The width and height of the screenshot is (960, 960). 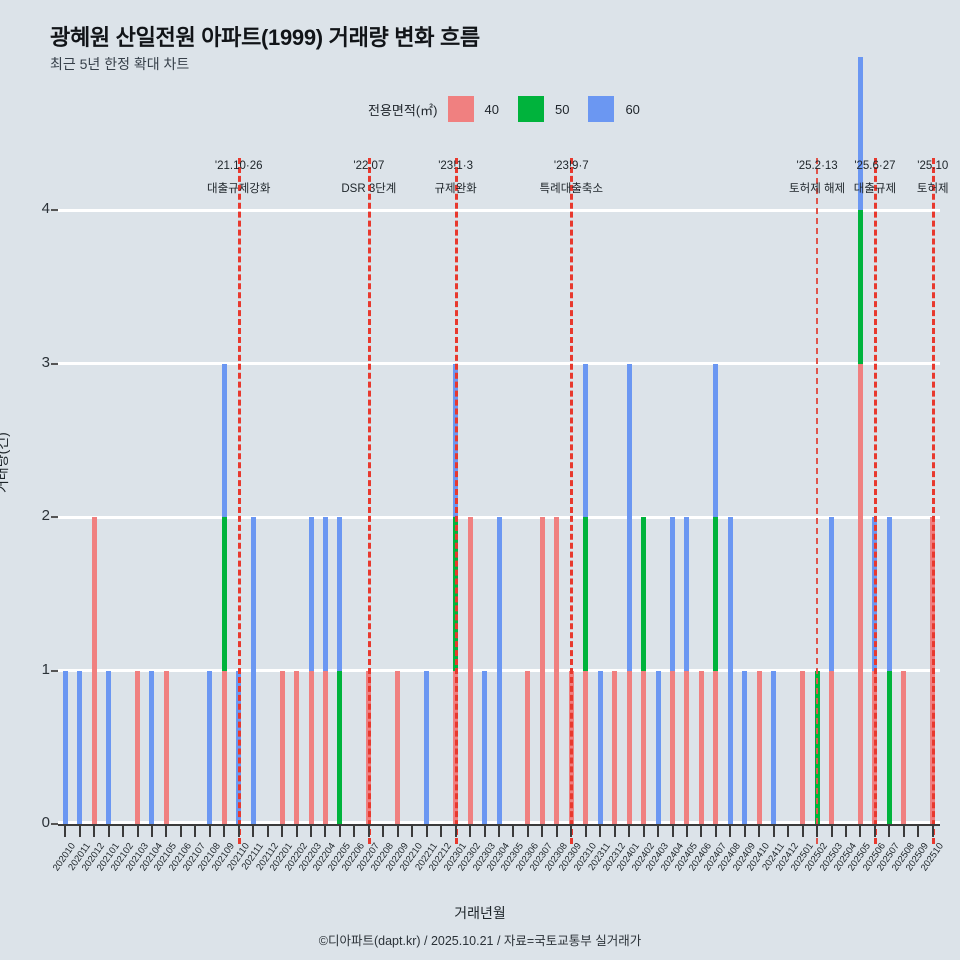 What do you see at coordinates (369, 189) in the screenshot?
I see `event-label-202207: DSR 3단계` at bounding box center [369, 189].